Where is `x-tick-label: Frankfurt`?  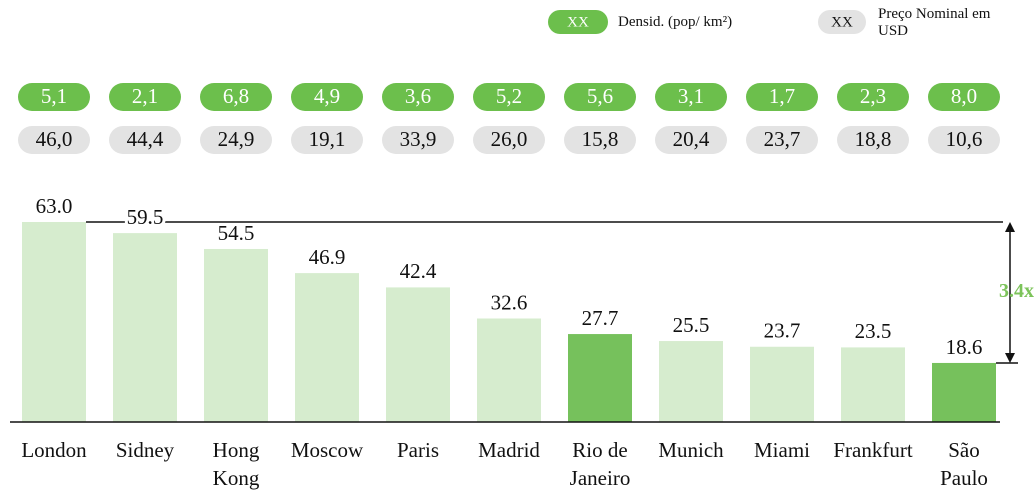
x-tick-label: Frankfurt is located at coordinates (873, 450).